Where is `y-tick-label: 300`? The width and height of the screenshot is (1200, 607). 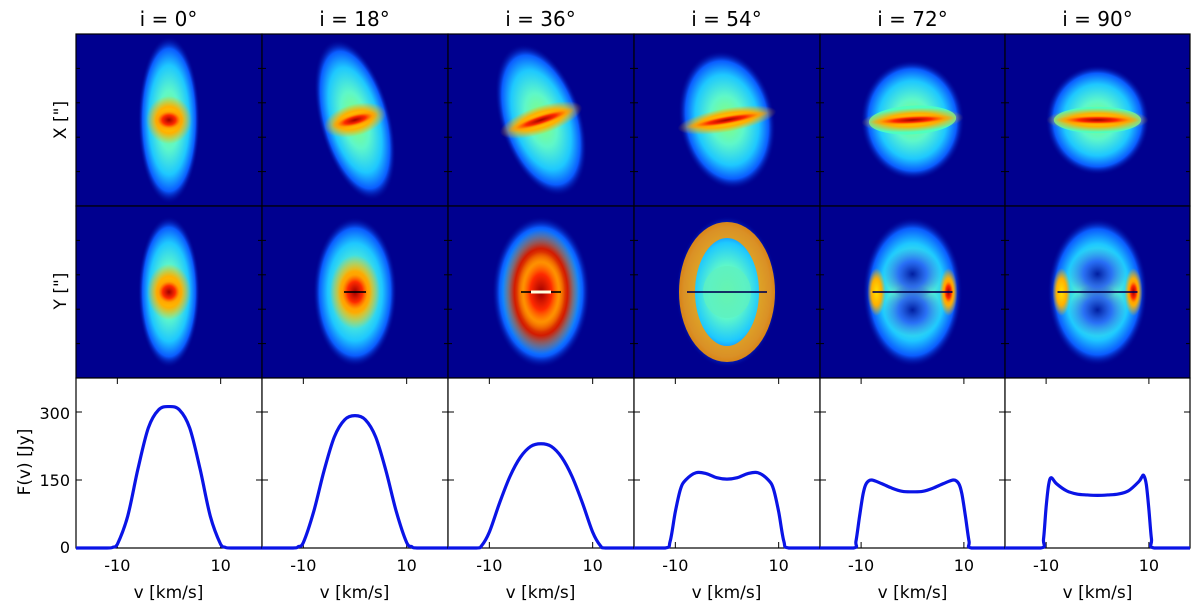
y-tick-label: 300 is located at coordinates (54, 413).